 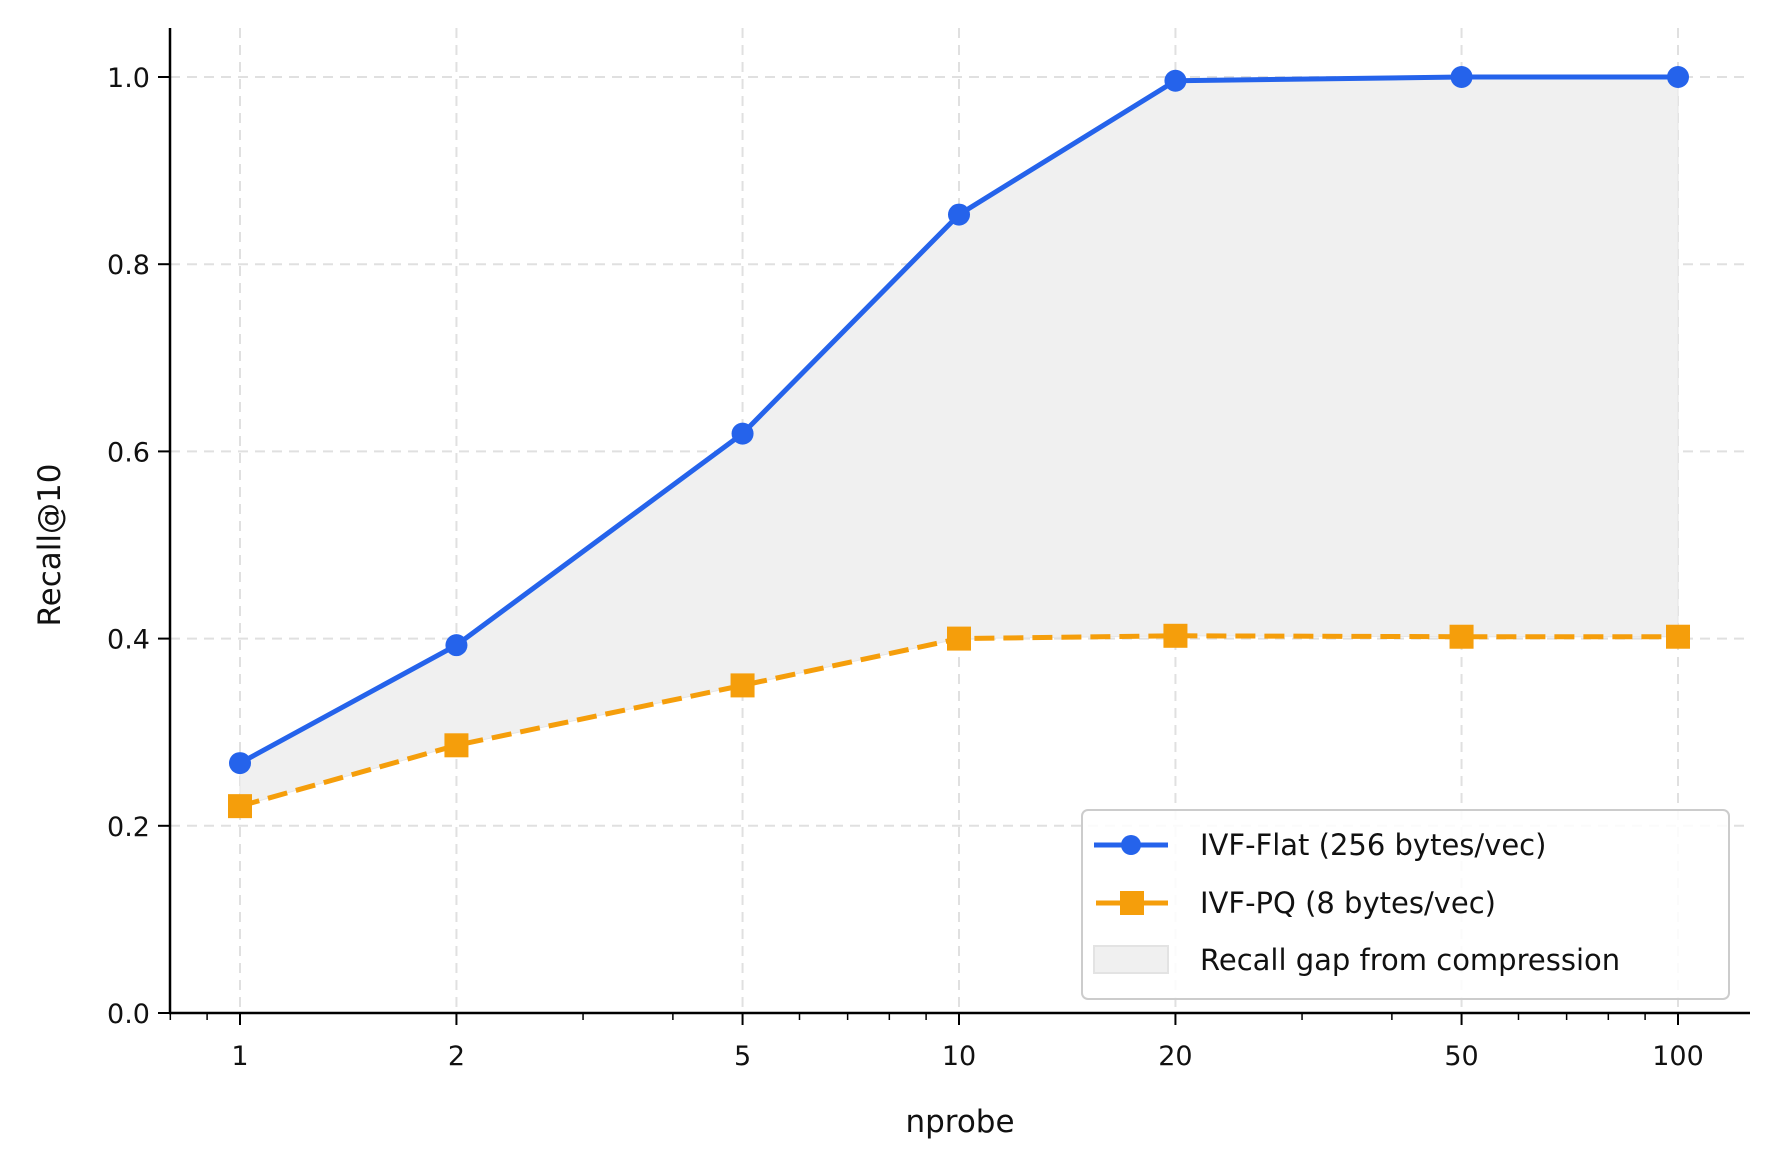 I want to click on x-tick-label: 20, so click(x=1175, y=1056).